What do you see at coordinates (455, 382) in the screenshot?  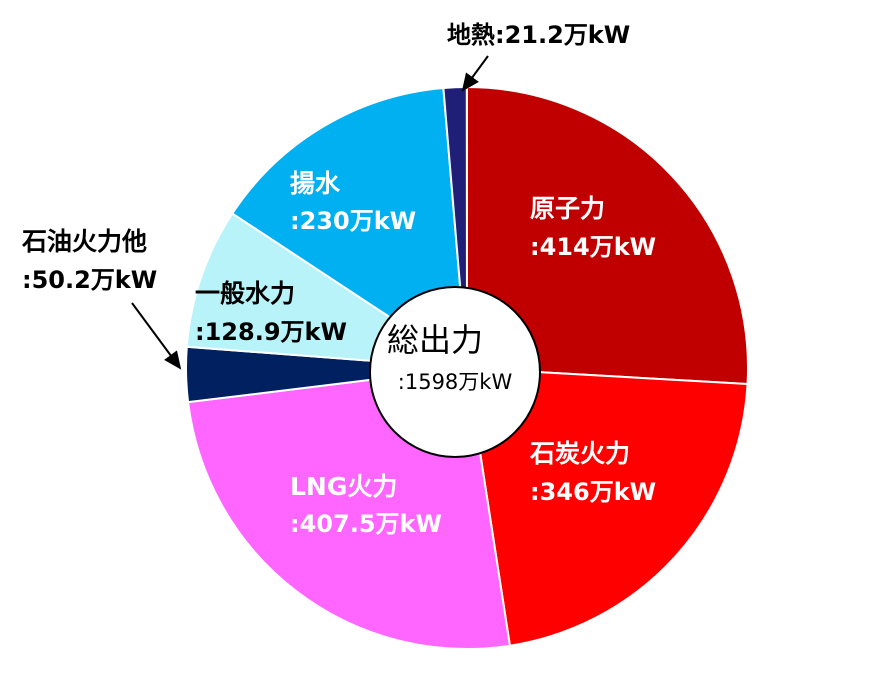 I see `center-total: :1598万kW` at bounding box center [455, 382].